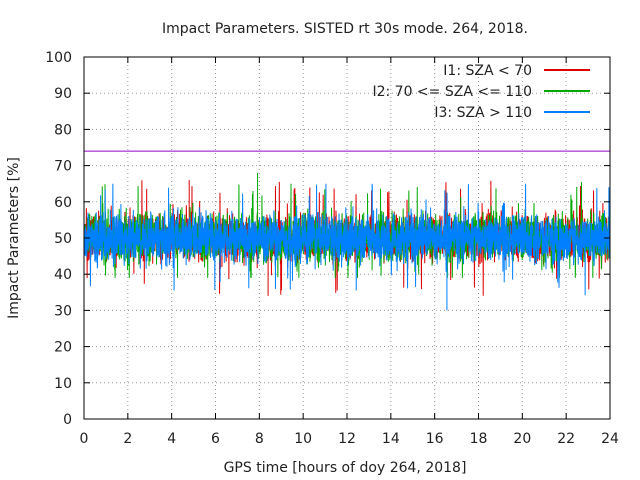  What do you see at coordinates (14, 238) in the screenshot?
I see `y-axis-label: Impact Parameters [%]` at bounding box center [14, 238].